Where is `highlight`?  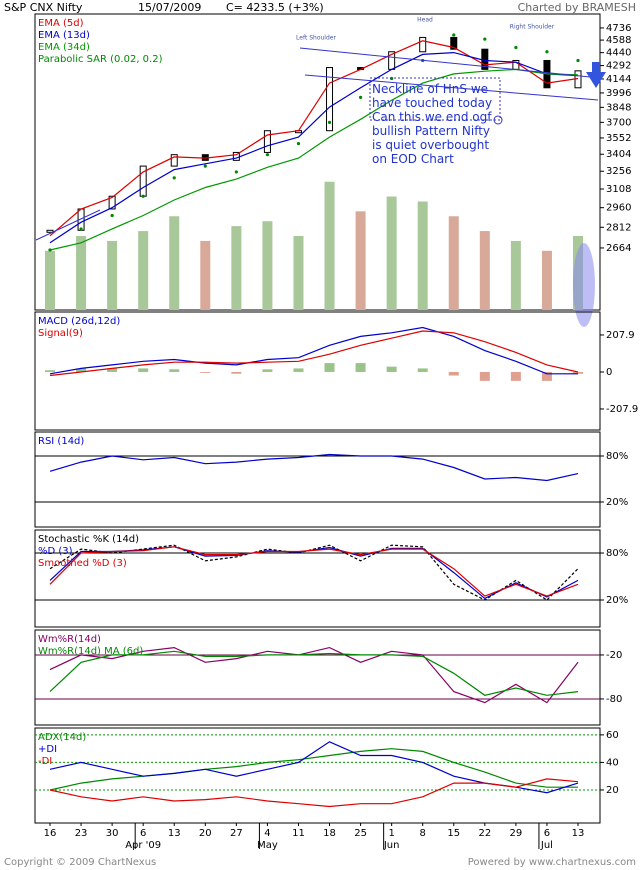
highlight is located at coordinates (584, 285).